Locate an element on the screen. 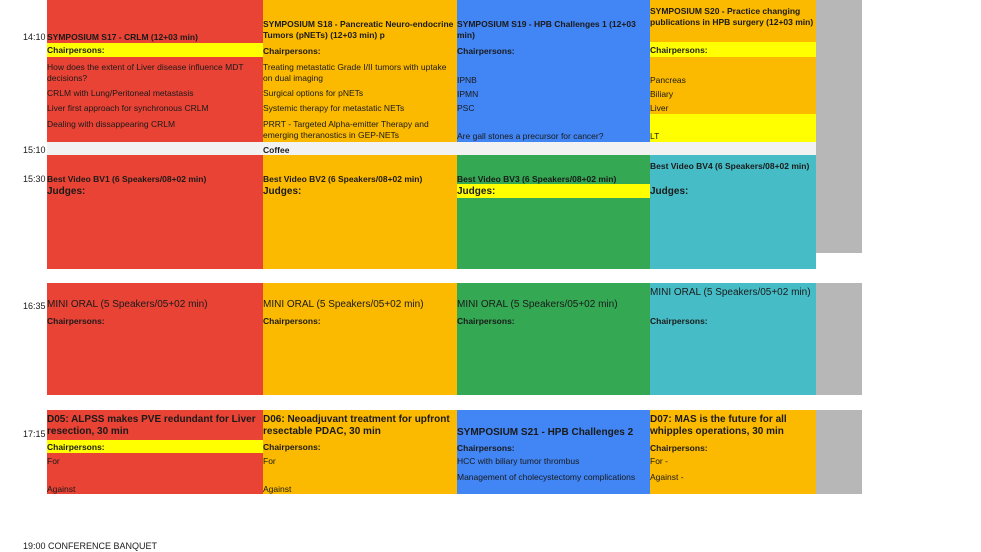 This screenshot has height=552, width=981. session-mini-oral-4-block is located at coordinates (733, 339).